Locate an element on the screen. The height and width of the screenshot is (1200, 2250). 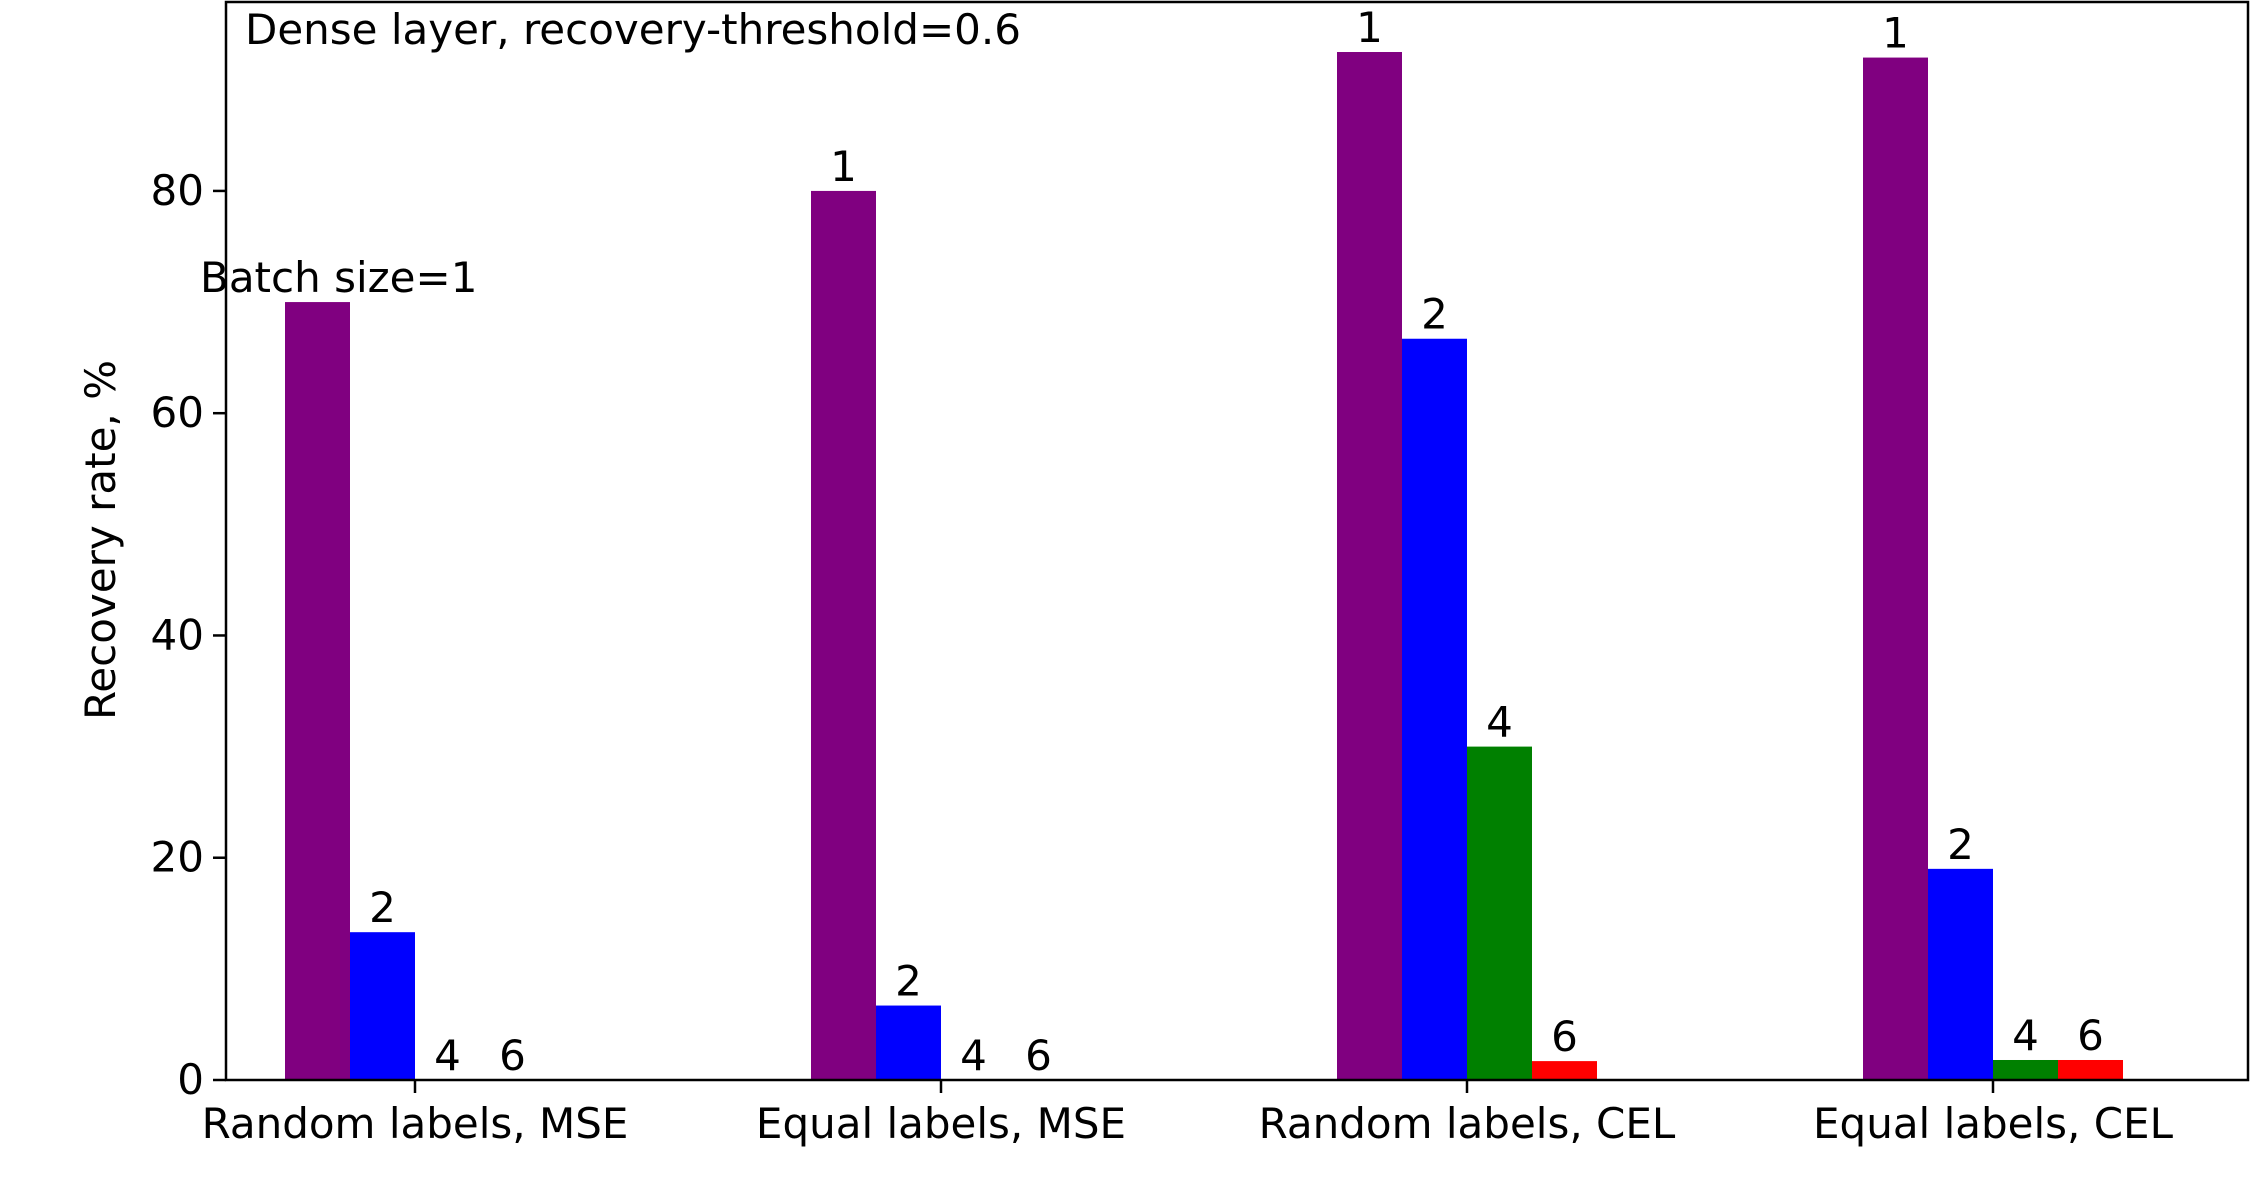
y-tick-label: 40 is located at coordinates (177, 634).